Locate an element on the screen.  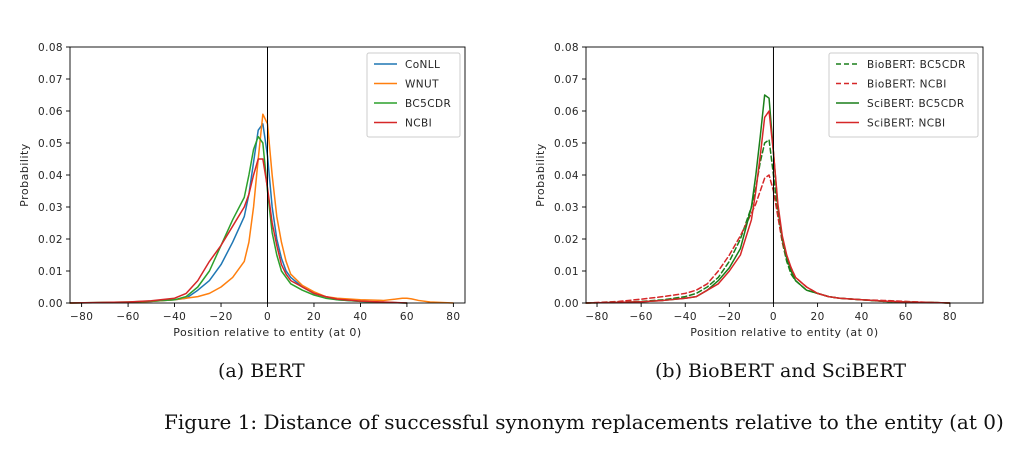
series-line-scibert-ncbi is located at coordinates (768, 207).